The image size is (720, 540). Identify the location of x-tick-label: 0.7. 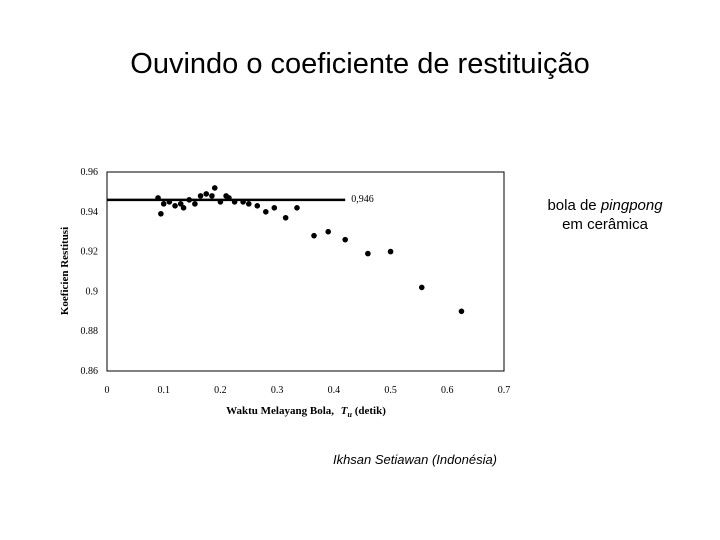
(504, 390).